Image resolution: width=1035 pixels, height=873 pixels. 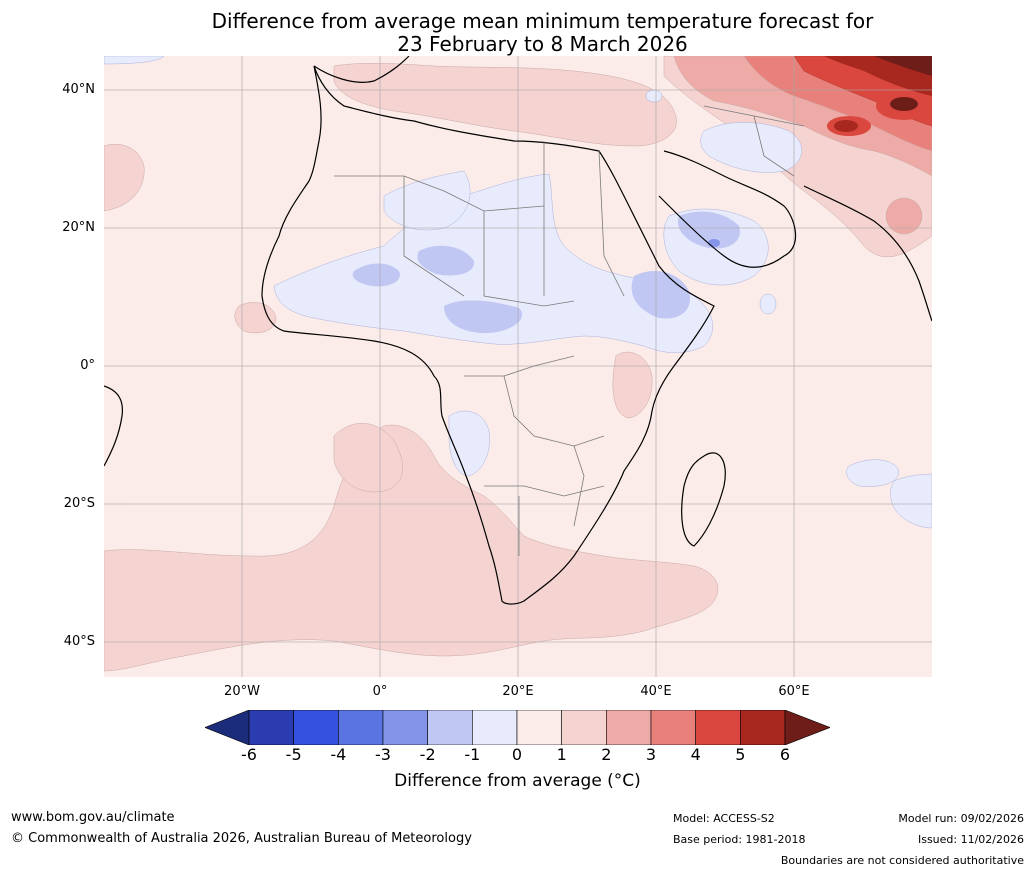 What do you see at coordinates (695, 754) in the screenshot?
I see `colorbar-tick-label: 4` at bounding box center [695, 754].